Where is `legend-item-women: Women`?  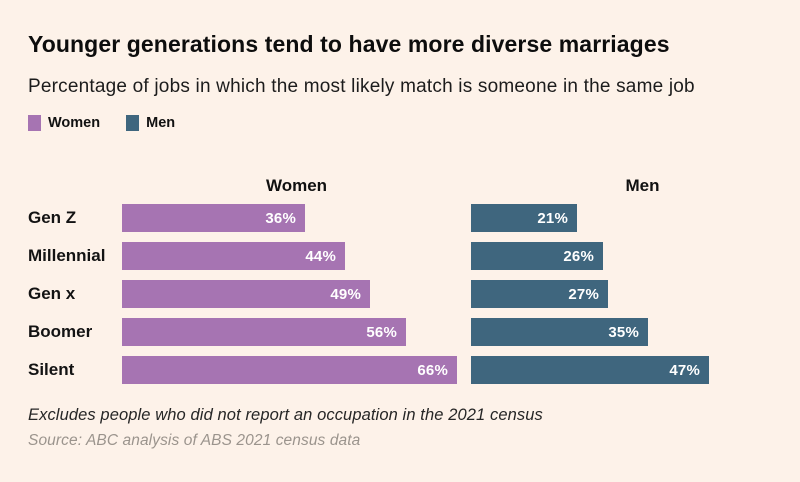
legend-item-women: Women is located at coordinates (64, 123).